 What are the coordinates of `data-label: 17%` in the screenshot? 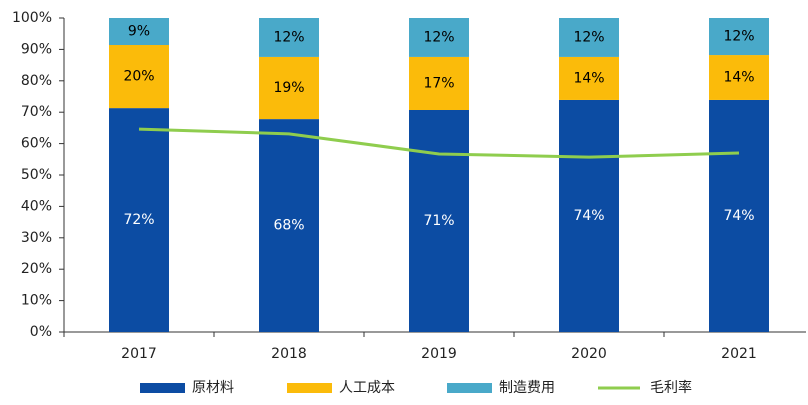 It's located at (438, 83).